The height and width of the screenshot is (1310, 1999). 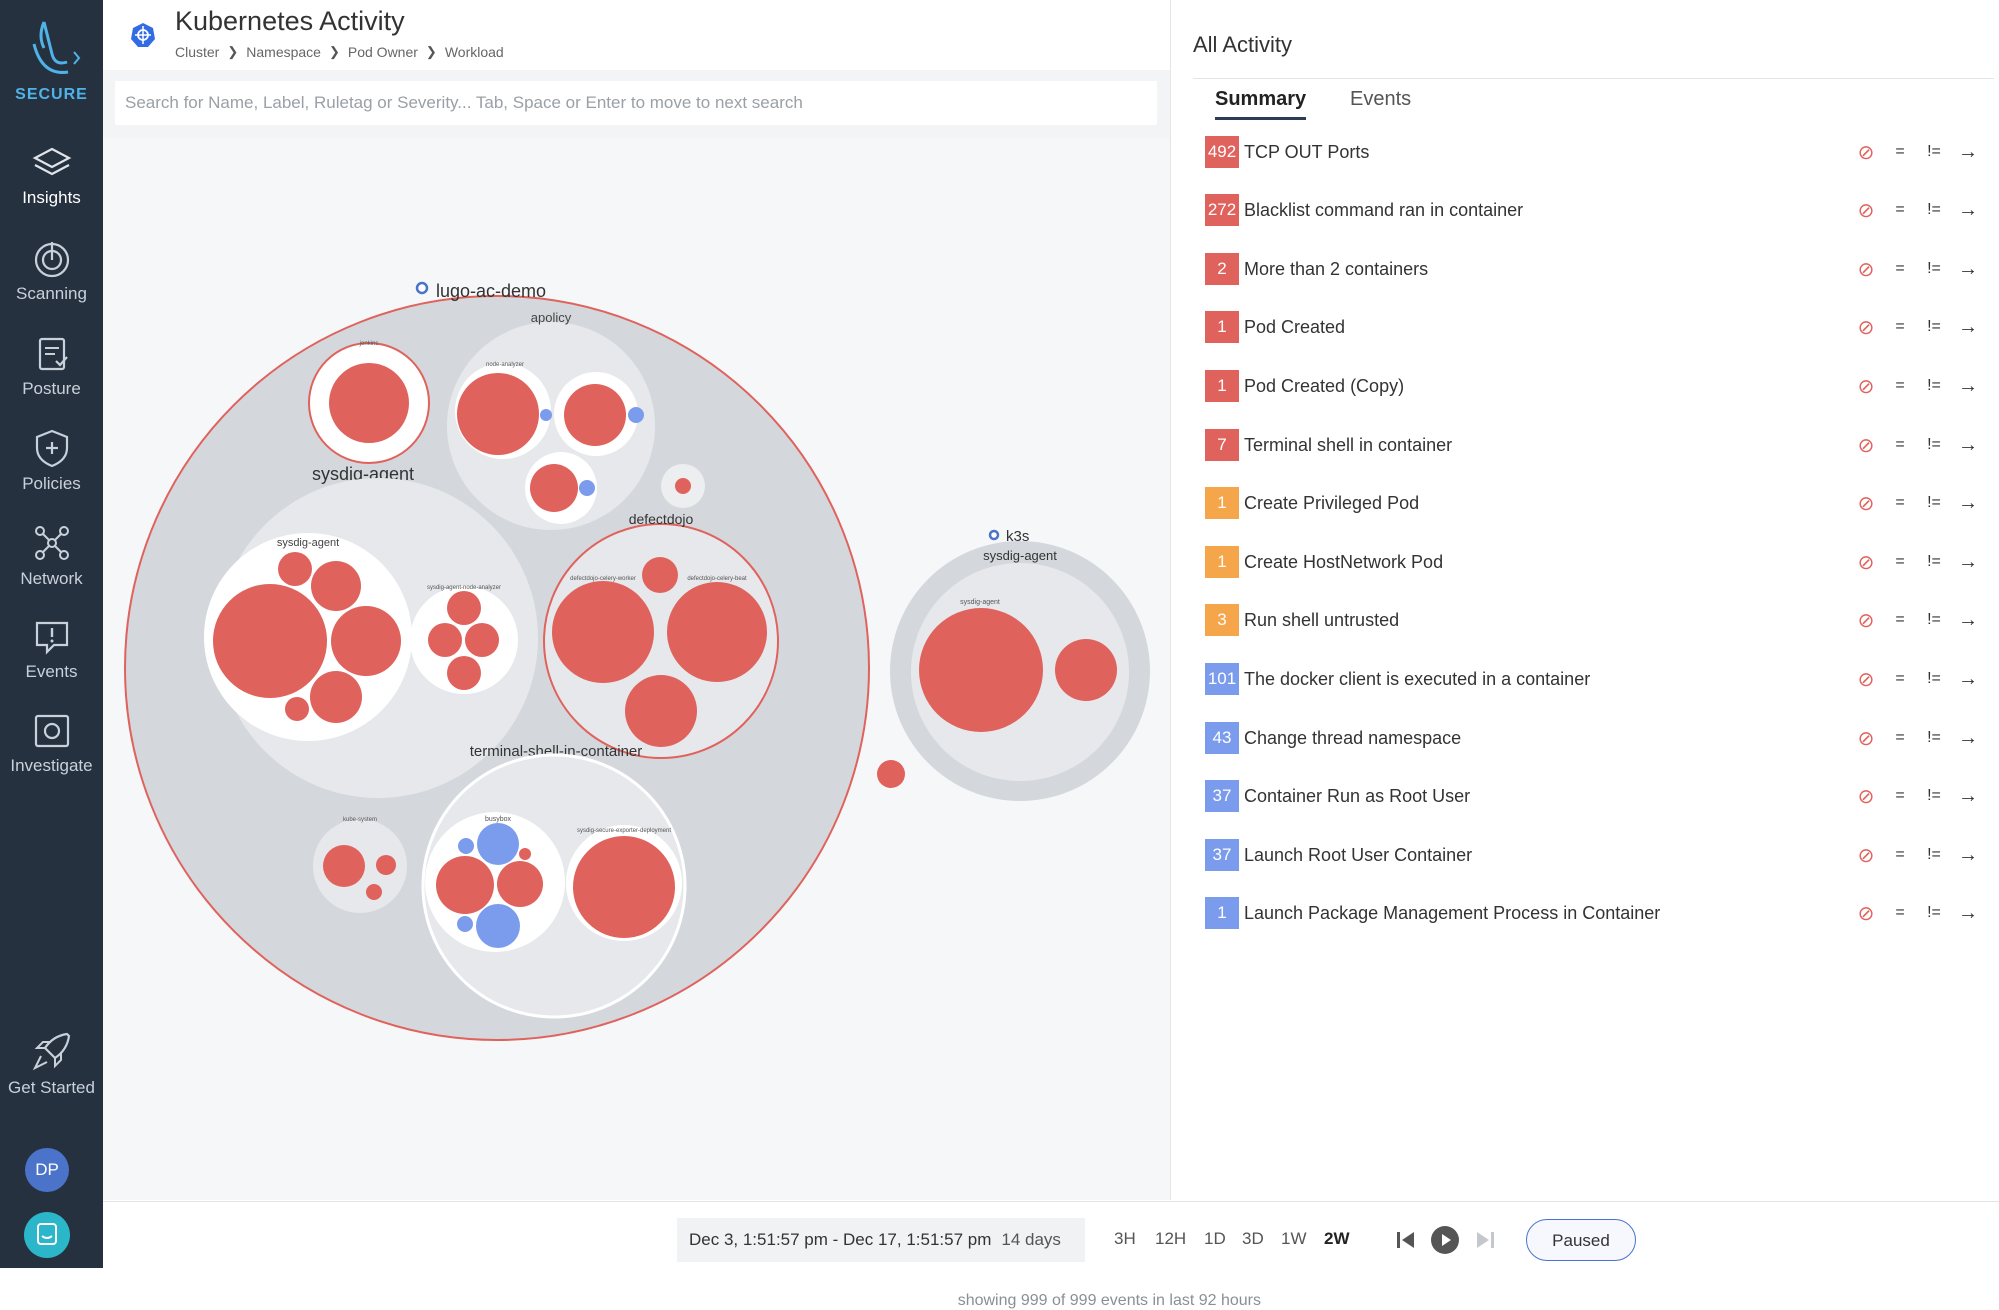 I want to click on nav-posture: Posture, so click(x=51, y=367).